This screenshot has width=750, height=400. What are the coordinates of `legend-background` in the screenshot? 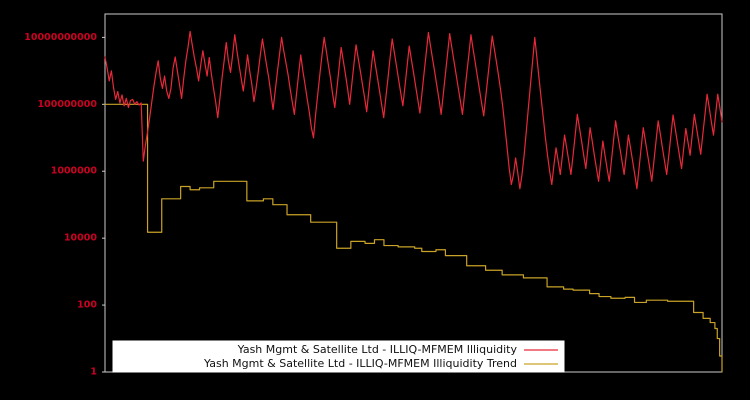 It's located at (338, 356).